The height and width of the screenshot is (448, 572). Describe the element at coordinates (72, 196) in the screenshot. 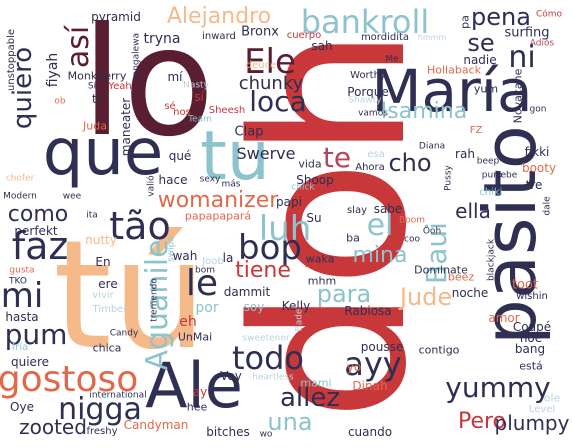

I see `word-wee: wee` at that location.